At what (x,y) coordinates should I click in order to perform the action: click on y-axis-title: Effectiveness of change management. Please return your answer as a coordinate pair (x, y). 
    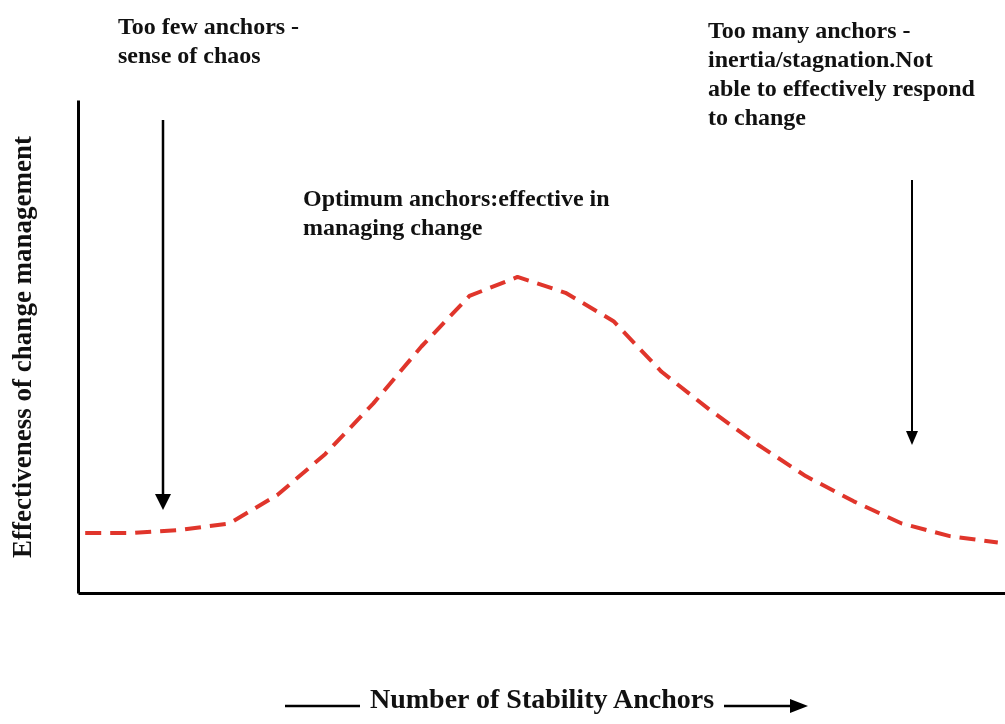
    Looking at the image, I should click on (21, 347).